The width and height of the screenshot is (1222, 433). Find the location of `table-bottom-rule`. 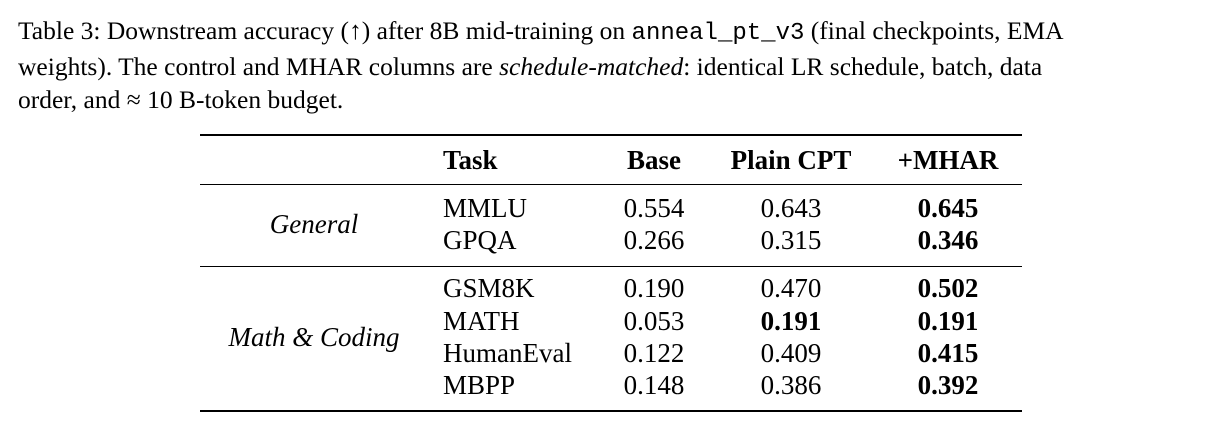

table-bottom-rule is located at coordinates (611, 411).